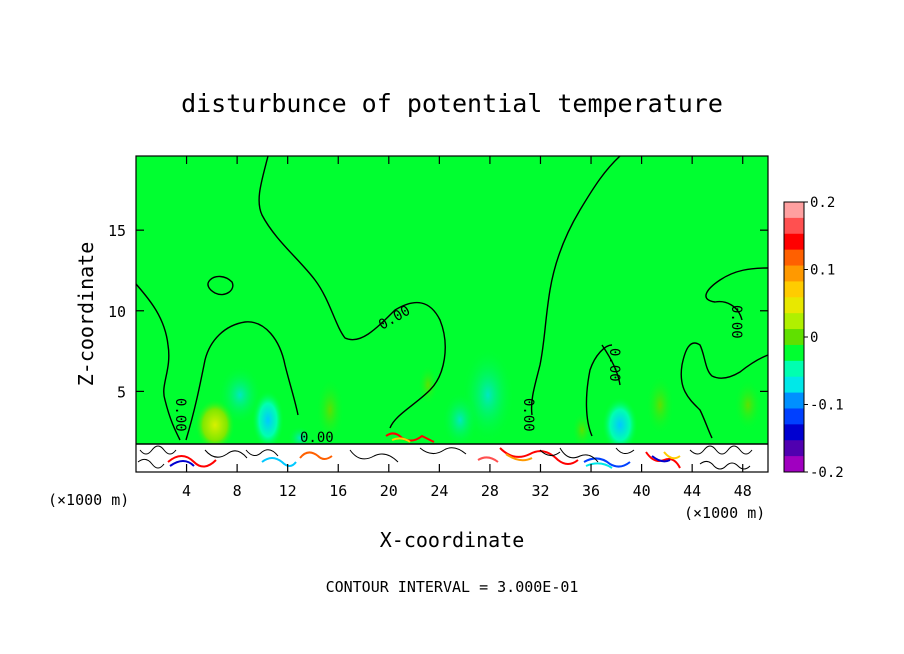  Describe the element at coordinates (452, 540) in the screenshot. I see `x-axis-title: X-coordinate` at that location.